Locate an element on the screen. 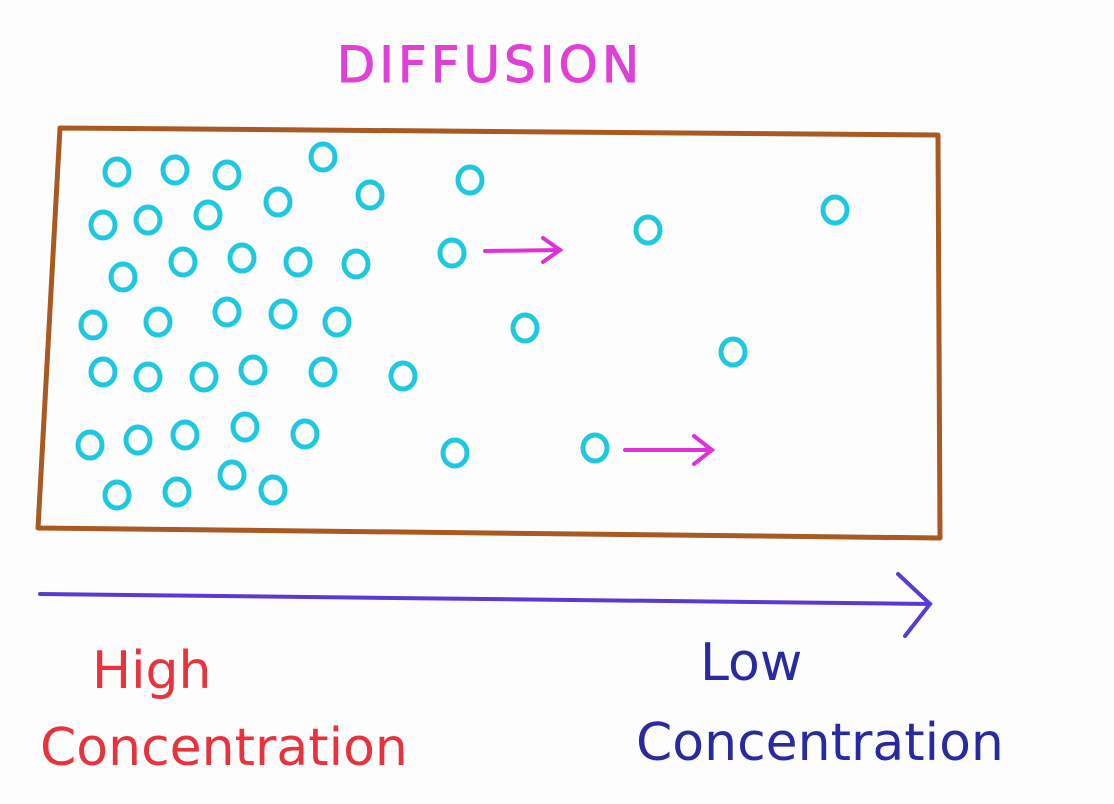 This screenshot has width=1114, height=804. low-label: Low is located at coordinates (751, 663).